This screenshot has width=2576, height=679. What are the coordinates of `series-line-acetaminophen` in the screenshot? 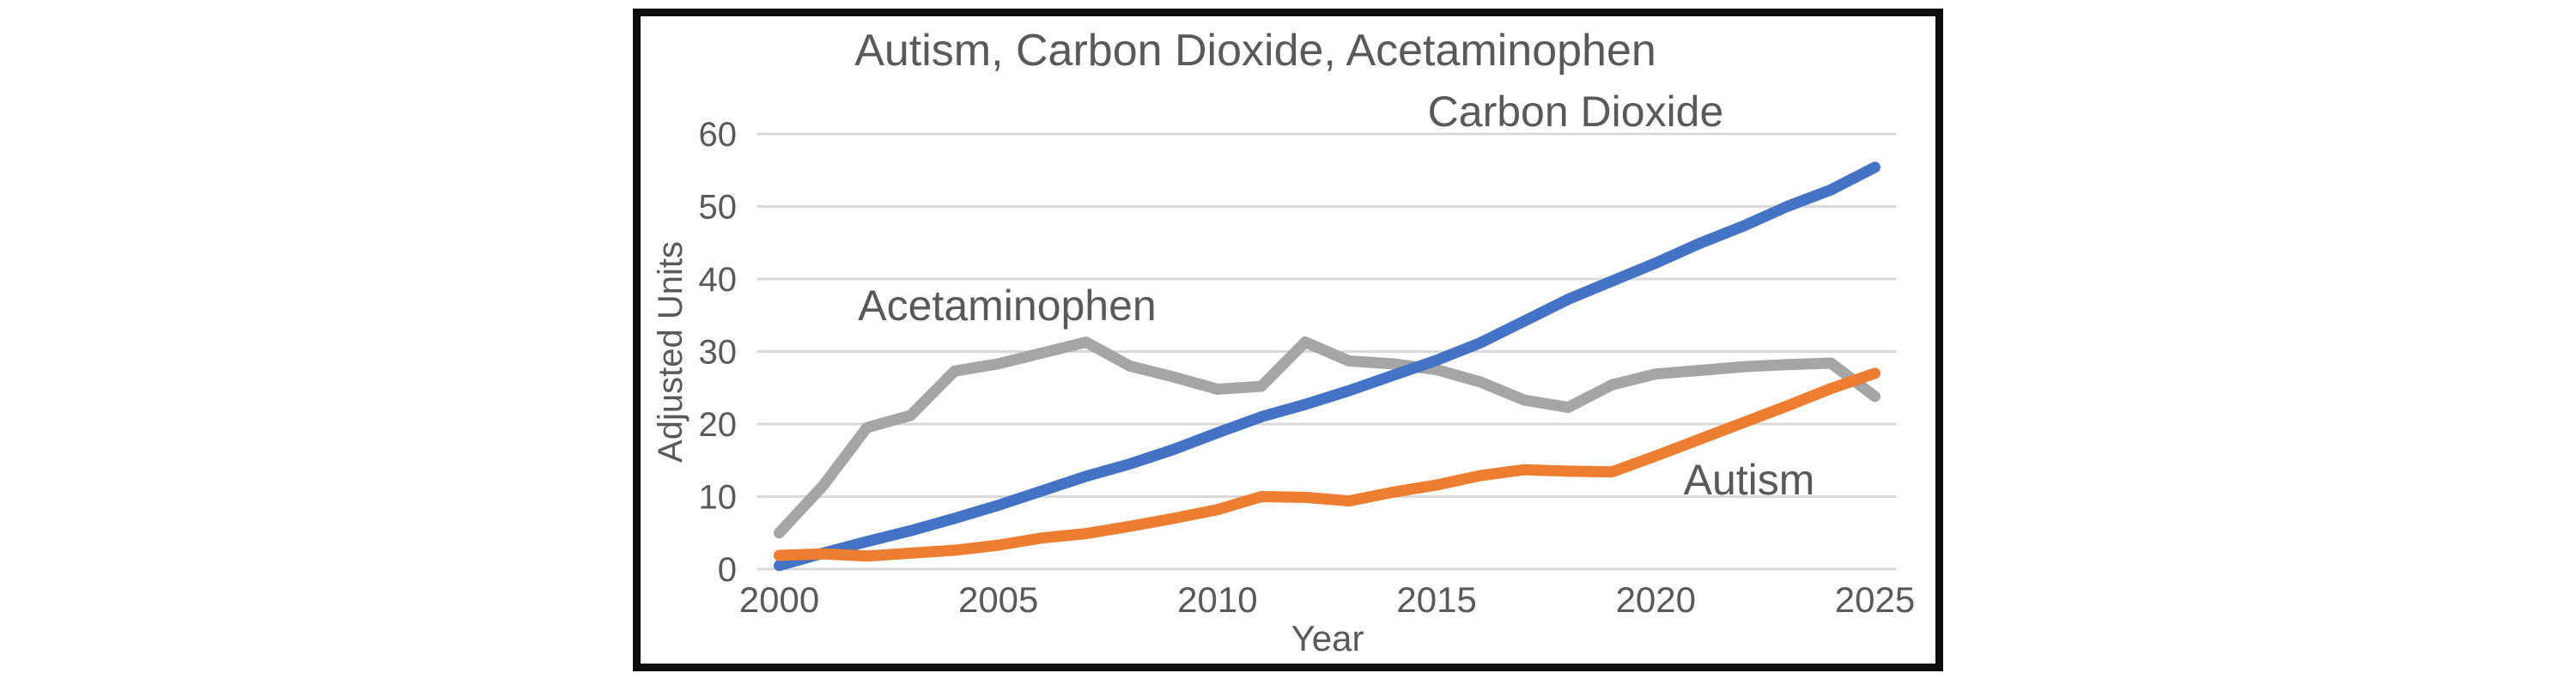 It's located at (1327, 438).